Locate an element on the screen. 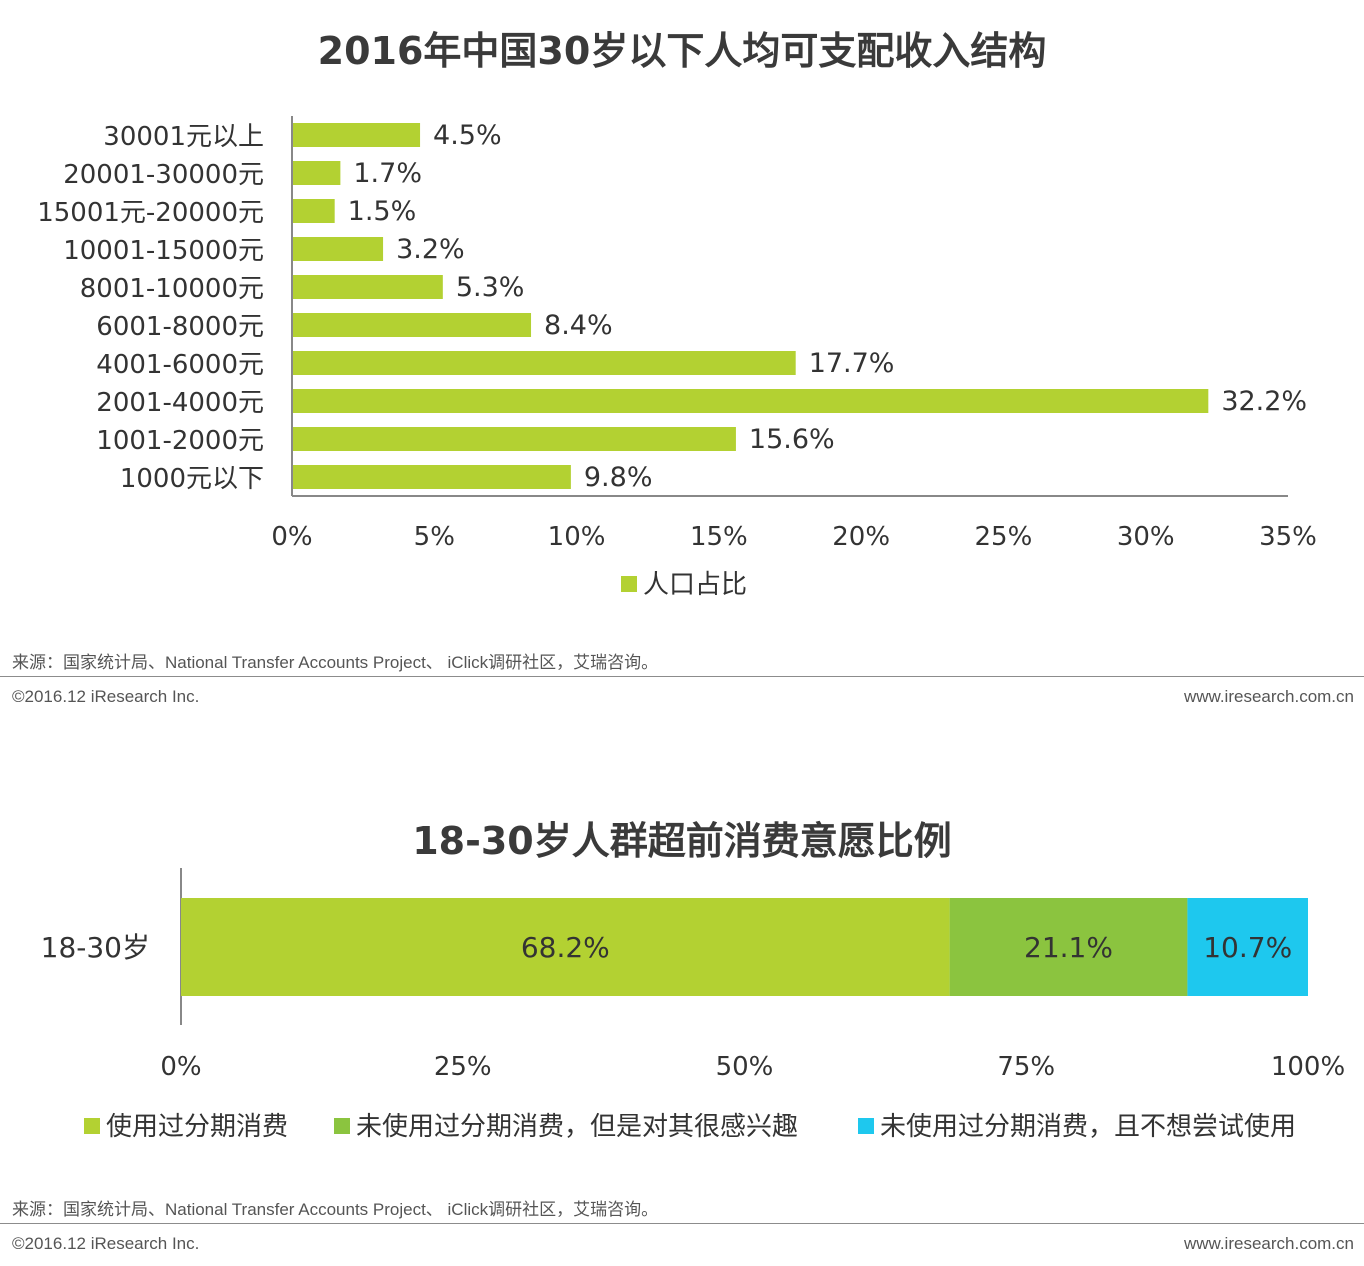  x-tick-label: 5% is located at coordinates (434, 537).